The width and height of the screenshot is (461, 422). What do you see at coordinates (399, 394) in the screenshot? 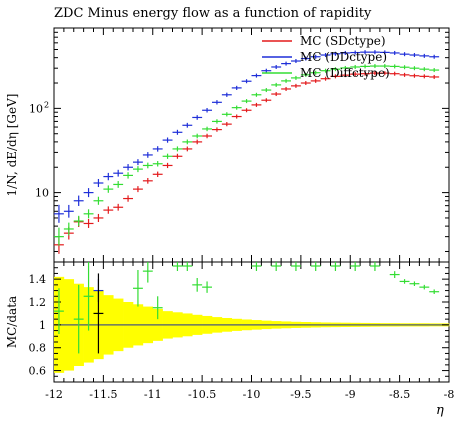
I see `x-tick-label: -8.5` at bounding box center [399, 394].